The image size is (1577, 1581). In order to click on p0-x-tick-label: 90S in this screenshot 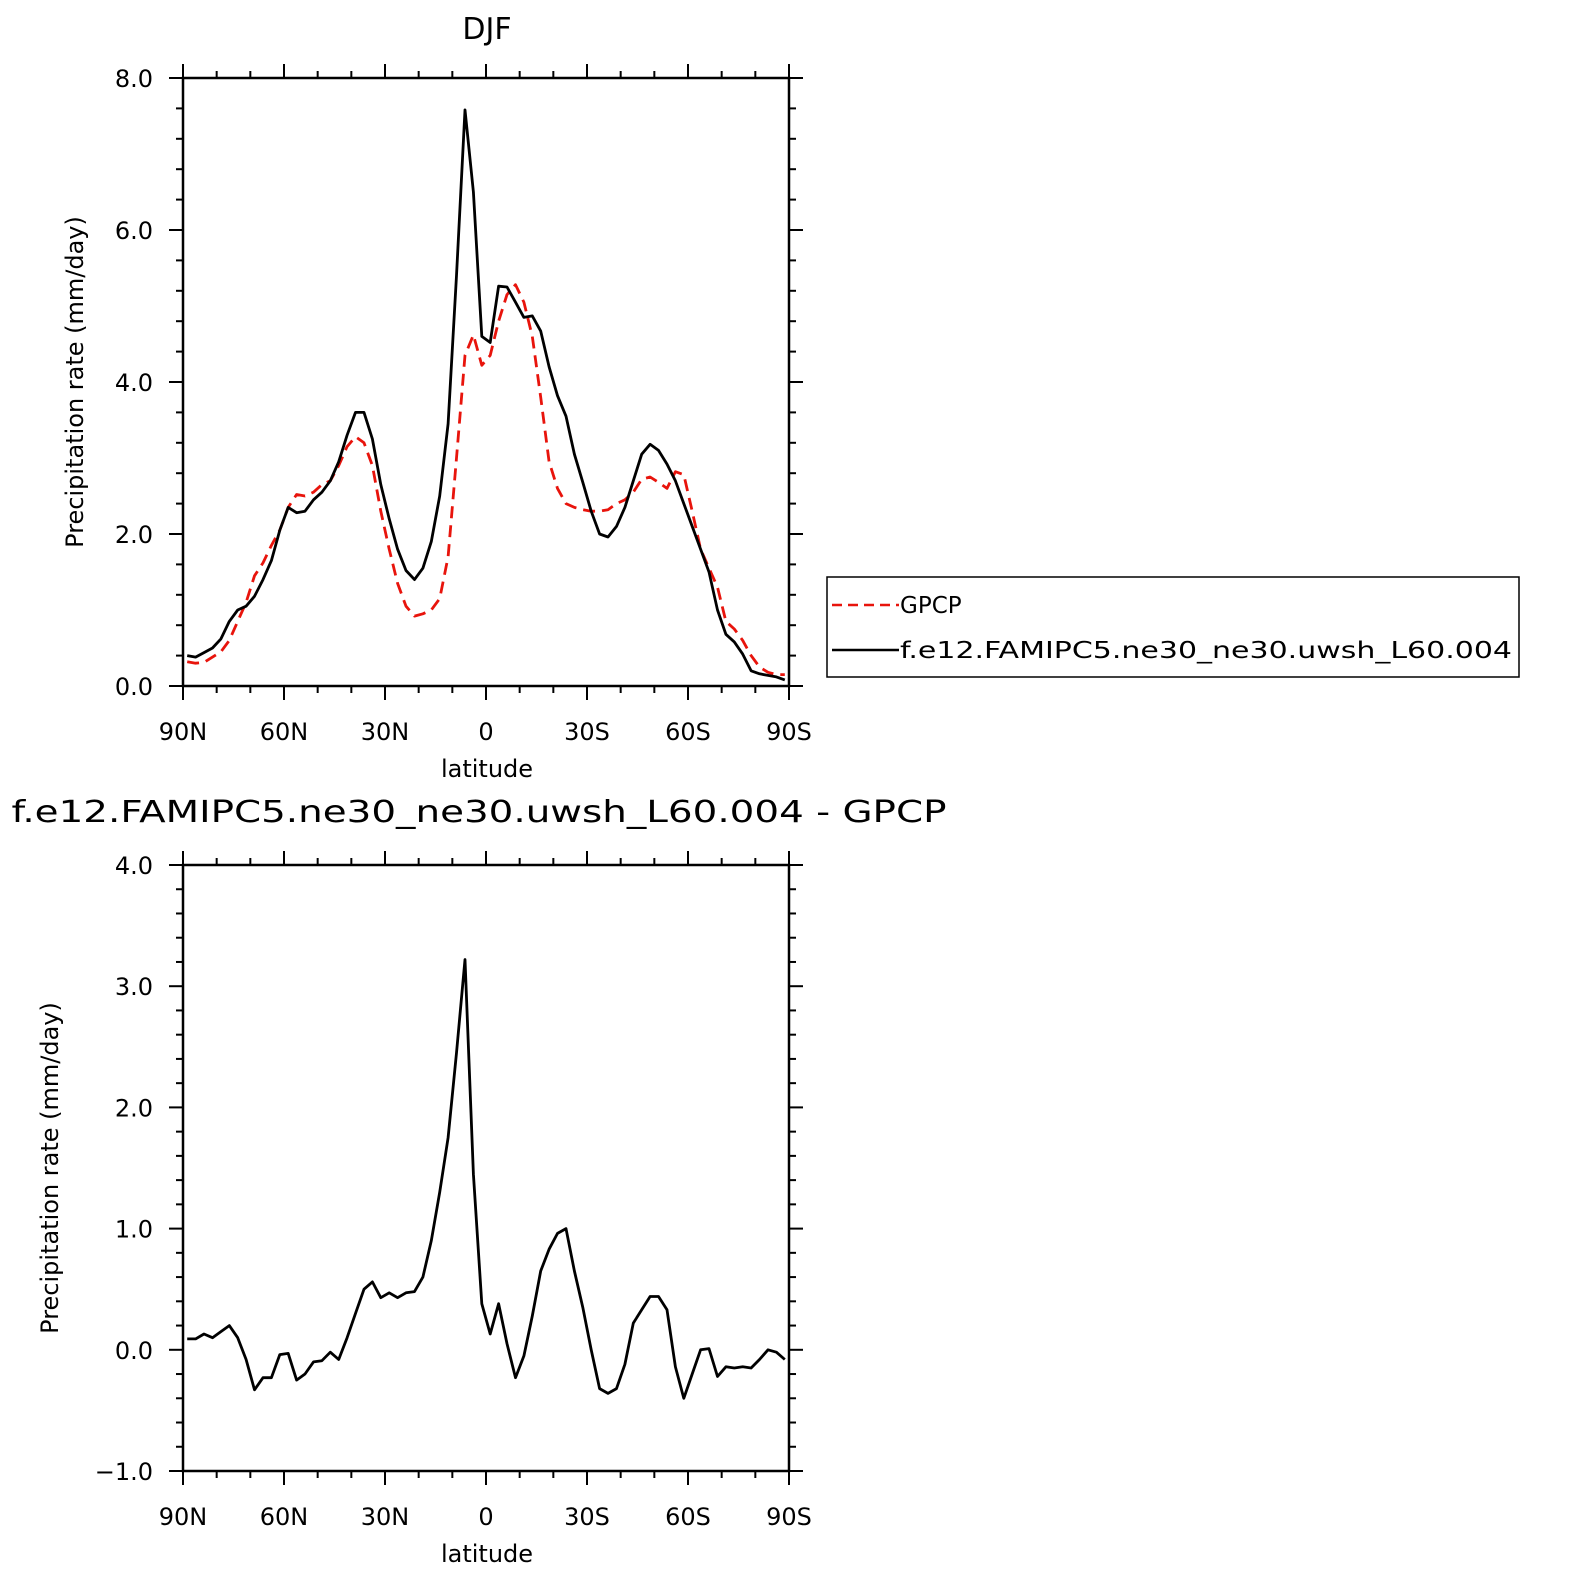, I will do `click(789, 732)`.